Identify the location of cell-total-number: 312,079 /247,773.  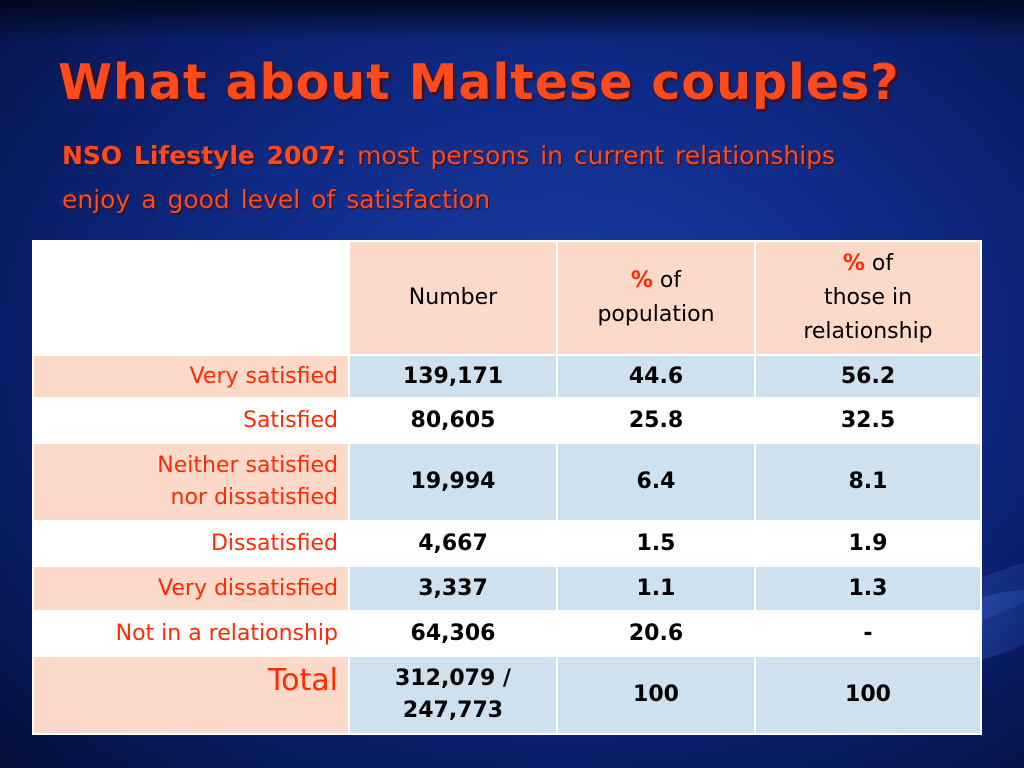
(453, 695).